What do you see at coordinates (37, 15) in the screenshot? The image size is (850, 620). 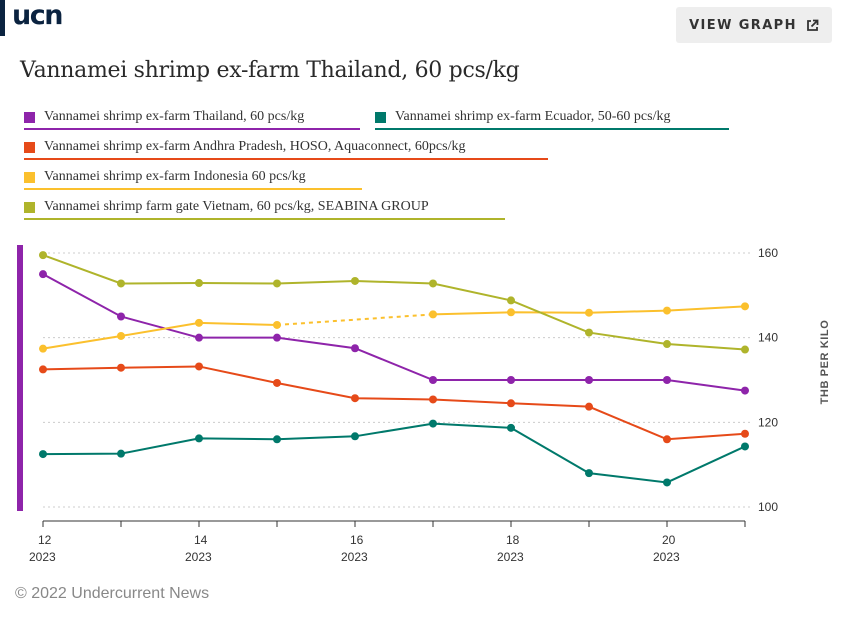 I see `ucn-logo: ucn` at bounding box center [37, 15].